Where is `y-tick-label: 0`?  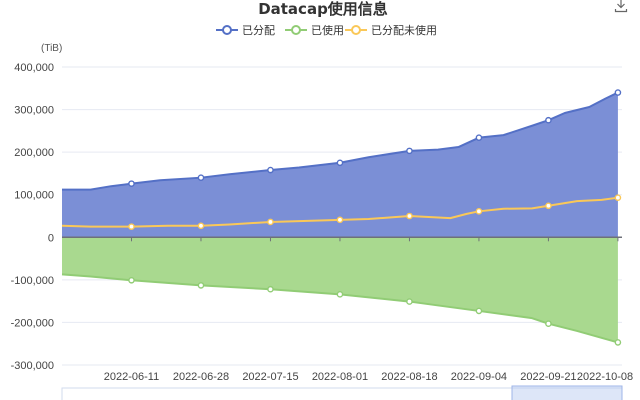
y-tick-label: 0 is located at coordinates (51, 238).